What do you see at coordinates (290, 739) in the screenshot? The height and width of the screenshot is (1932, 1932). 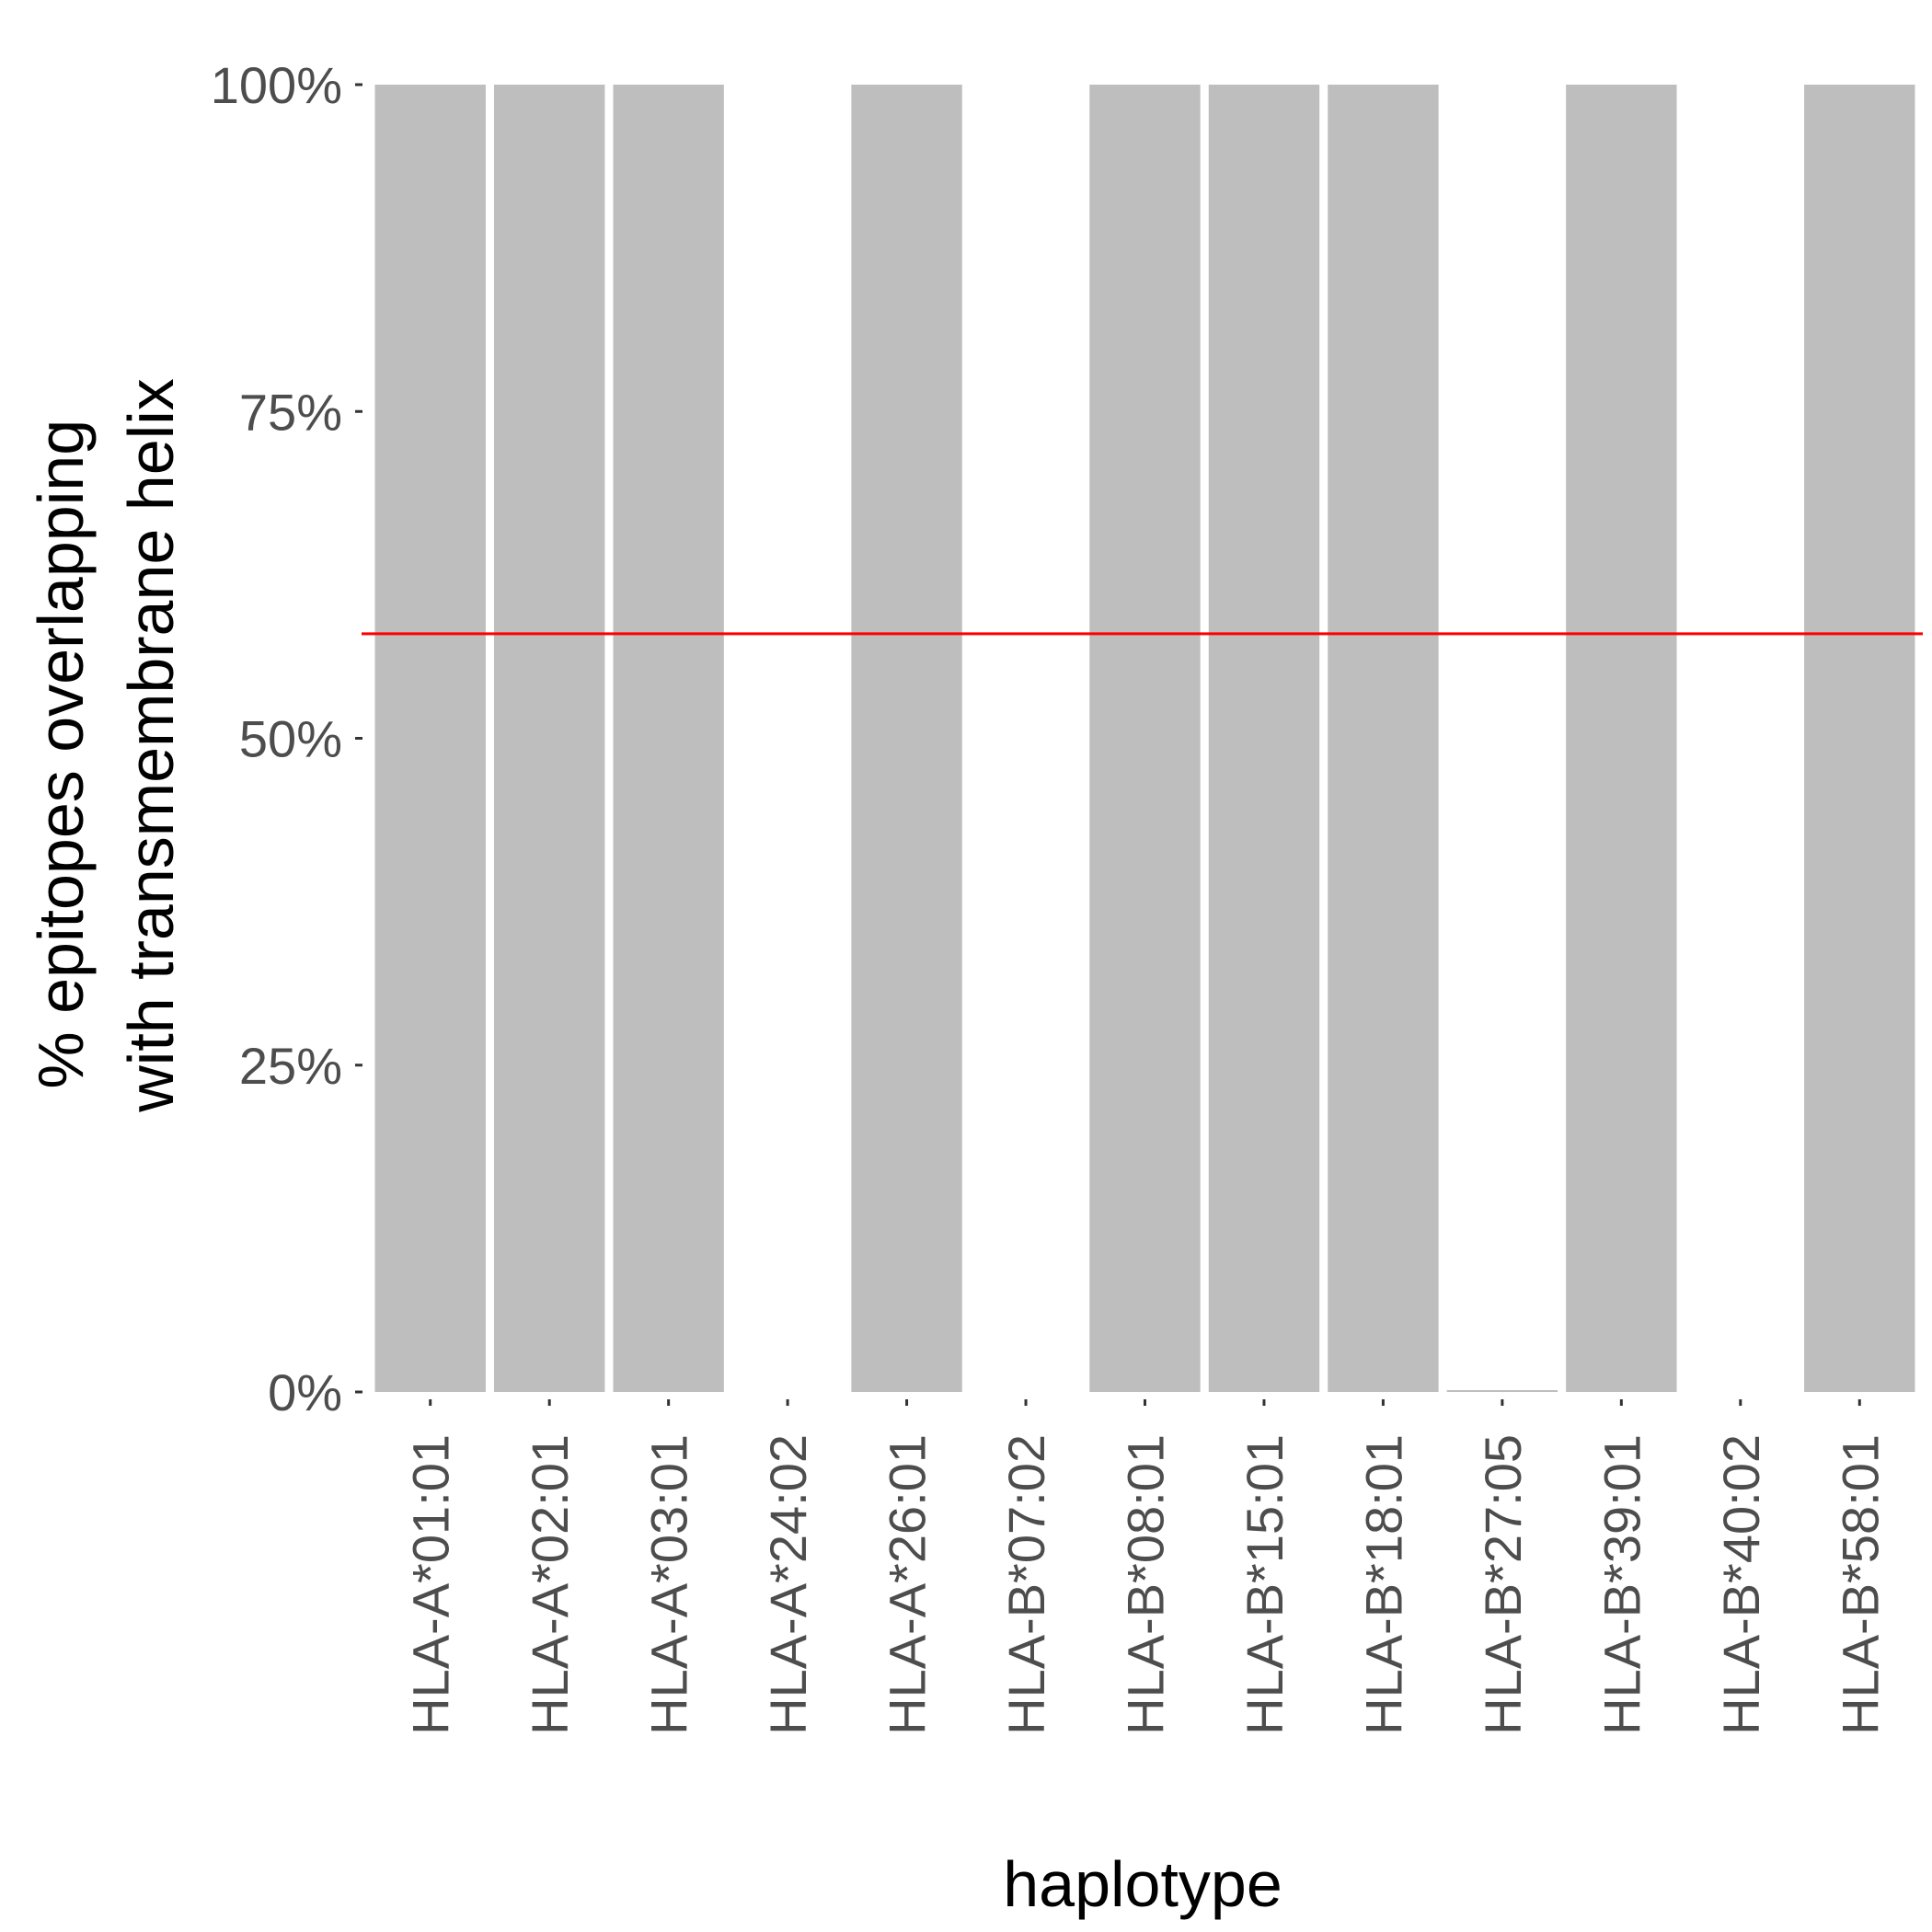 I see `y-tick-label: 50%` at bounding box center [290, 739].